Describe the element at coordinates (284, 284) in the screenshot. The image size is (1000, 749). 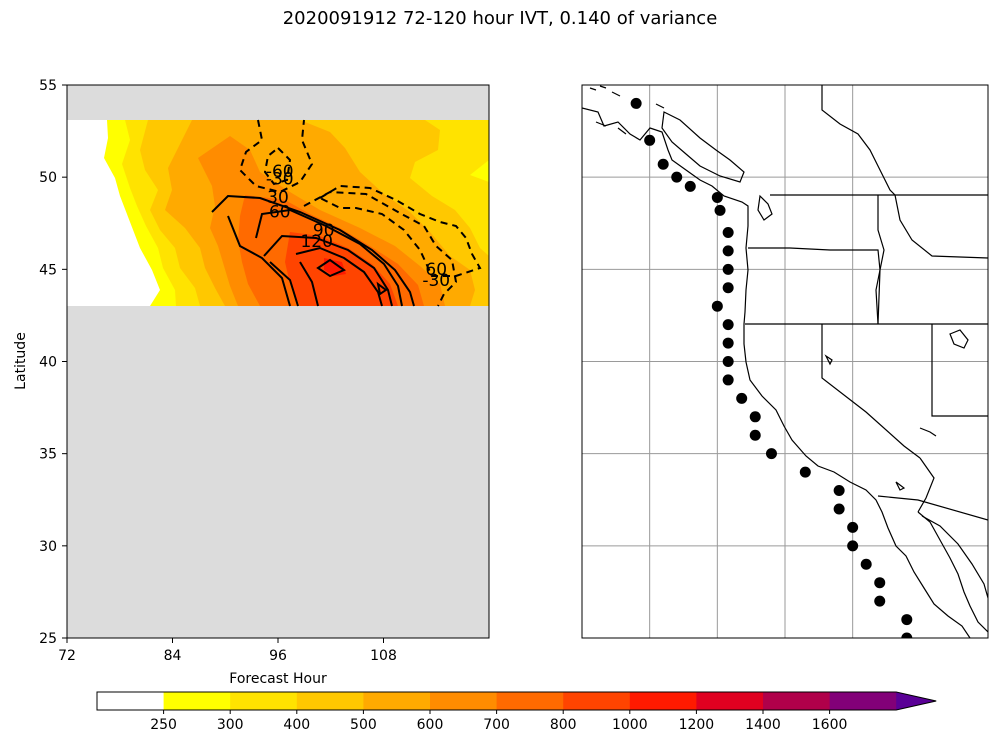
I see `contour-line-90-west` at that location.